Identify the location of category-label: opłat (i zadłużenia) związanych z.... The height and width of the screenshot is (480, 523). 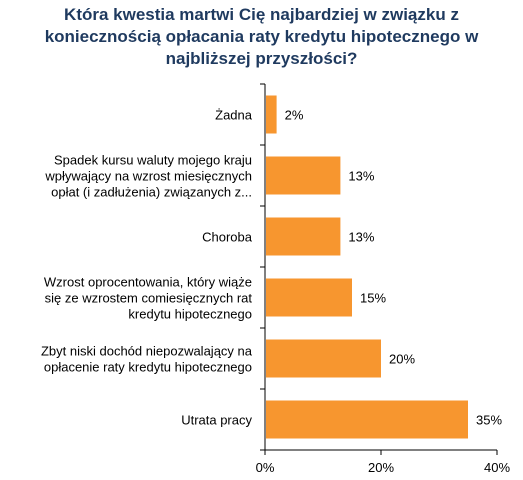
(151, 192).